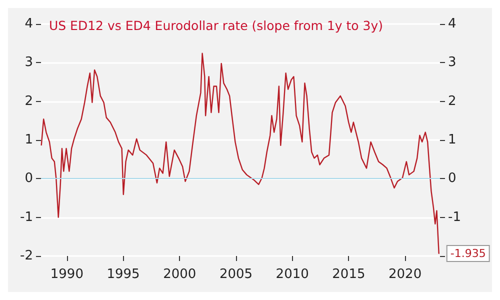  What do you see at coordinates (236, 274) in the screenshot?
I see `x-tick-label: 2005` at bounding box center [236, 274].